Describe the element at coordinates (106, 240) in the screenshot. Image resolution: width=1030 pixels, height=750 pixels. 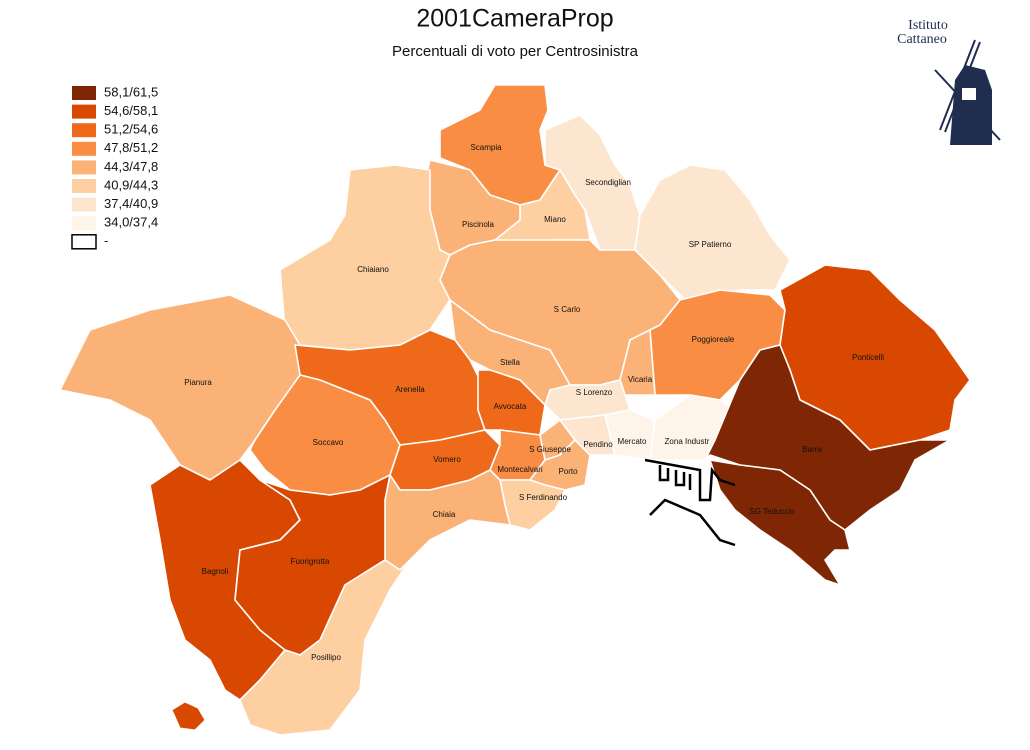
I see `legend-label: -` at that location.